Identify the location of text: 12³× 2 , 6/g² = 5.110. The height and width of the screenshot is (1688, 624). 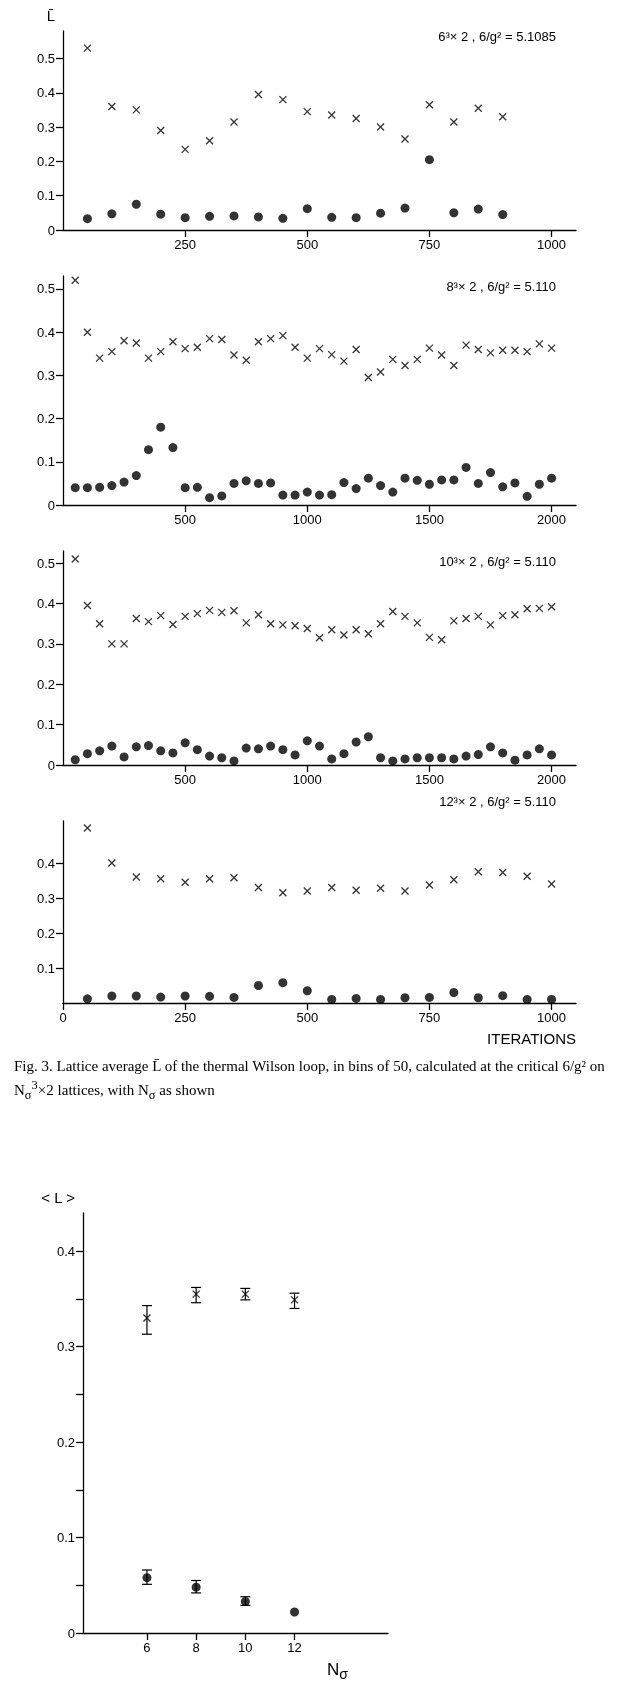
(497, 801).